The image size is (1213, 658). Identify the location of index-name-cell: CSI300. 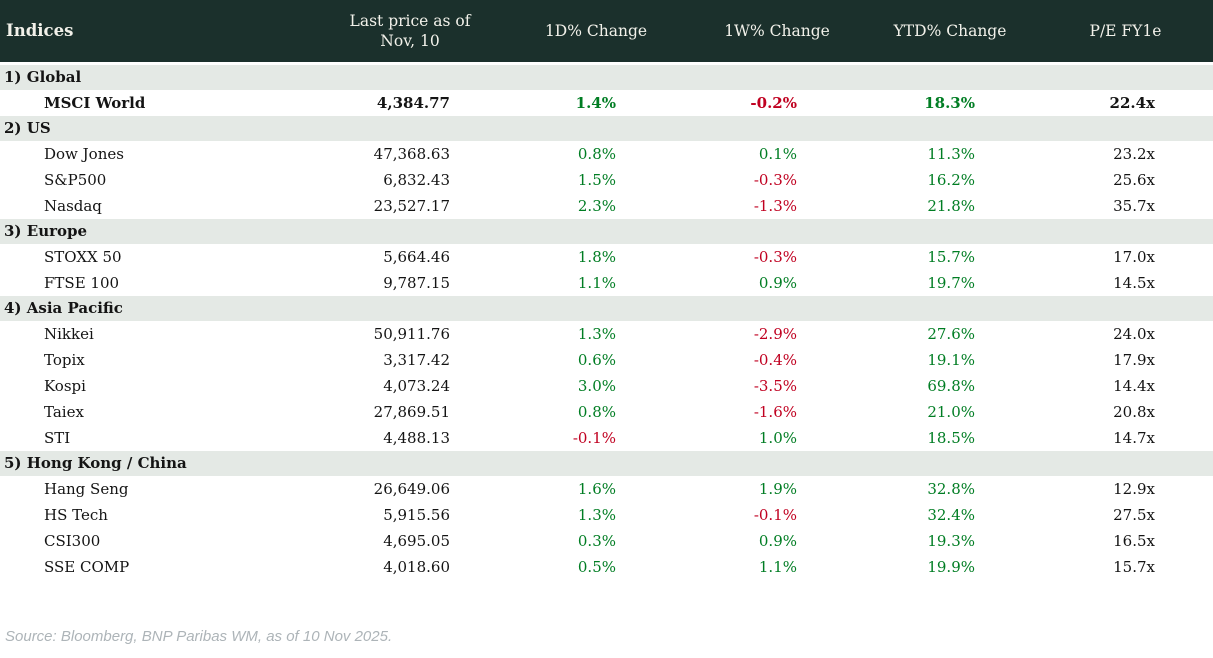
(72, 541).